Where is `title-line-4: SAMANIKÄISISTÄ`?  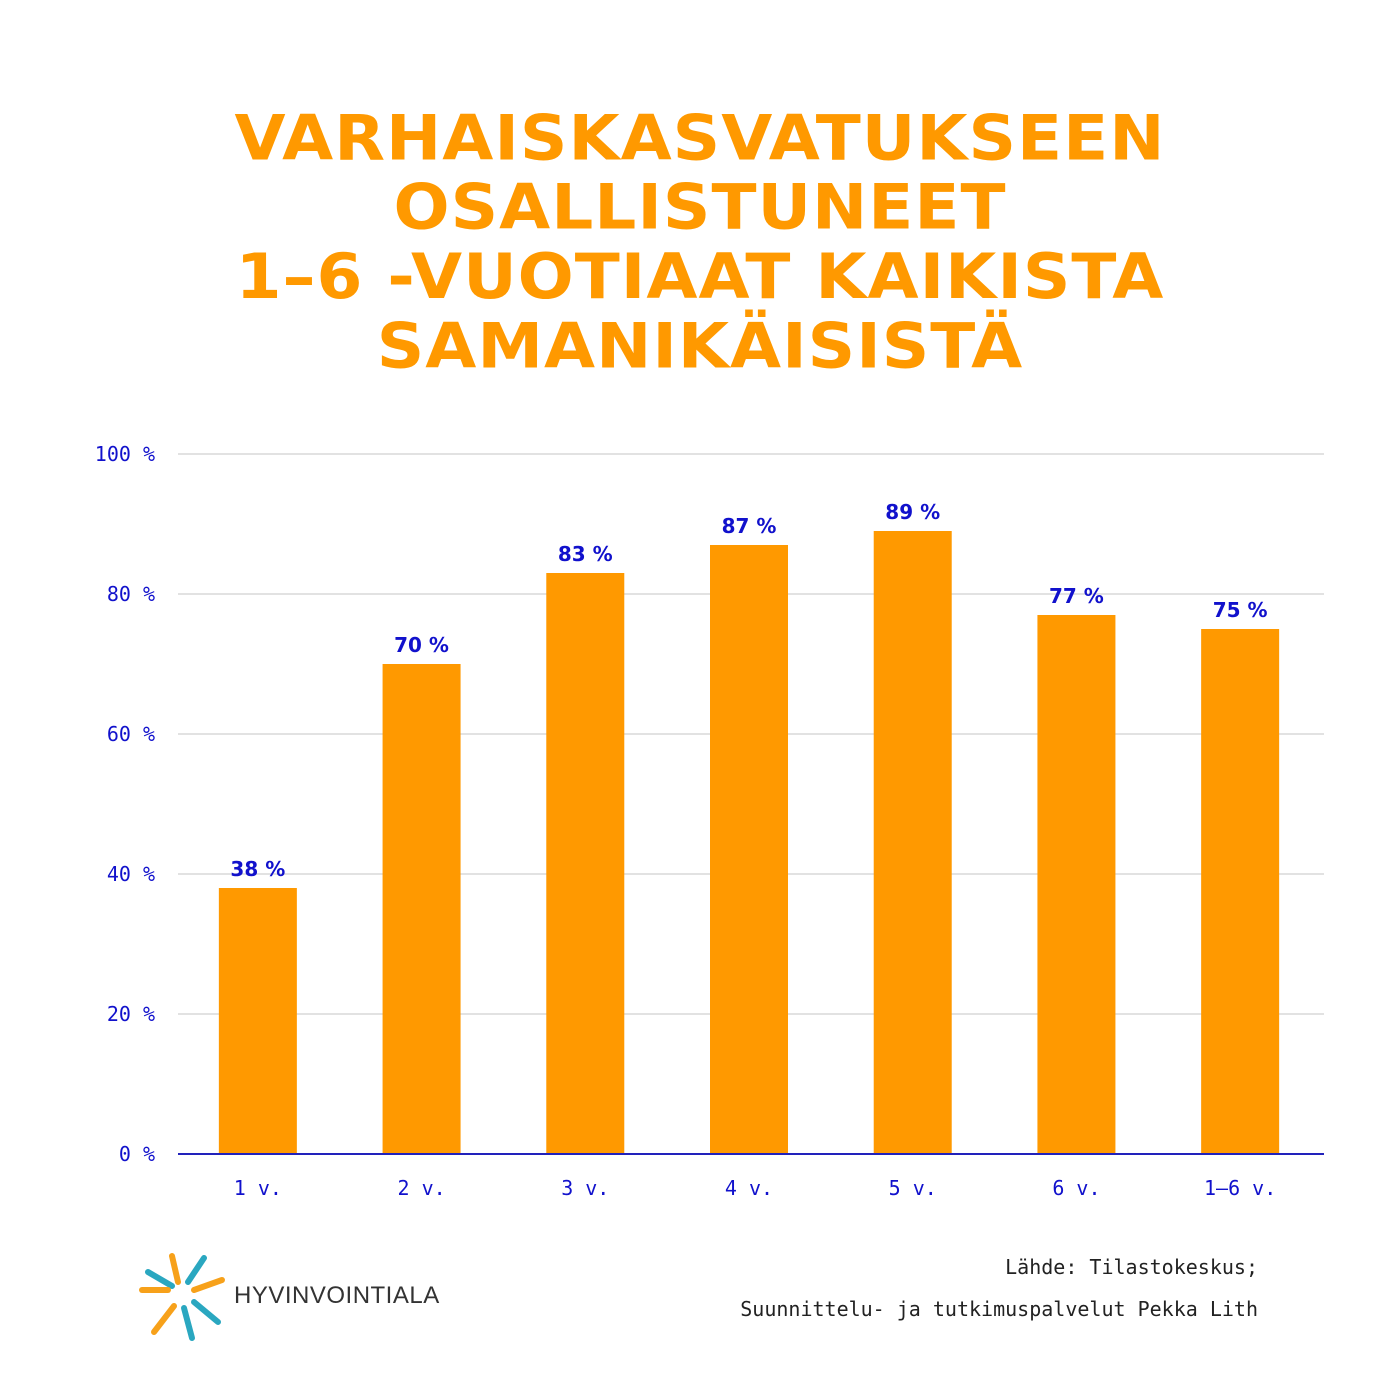
title-line-4: SAMANIKÄISISTÄ is located at coordinates (700, 346).